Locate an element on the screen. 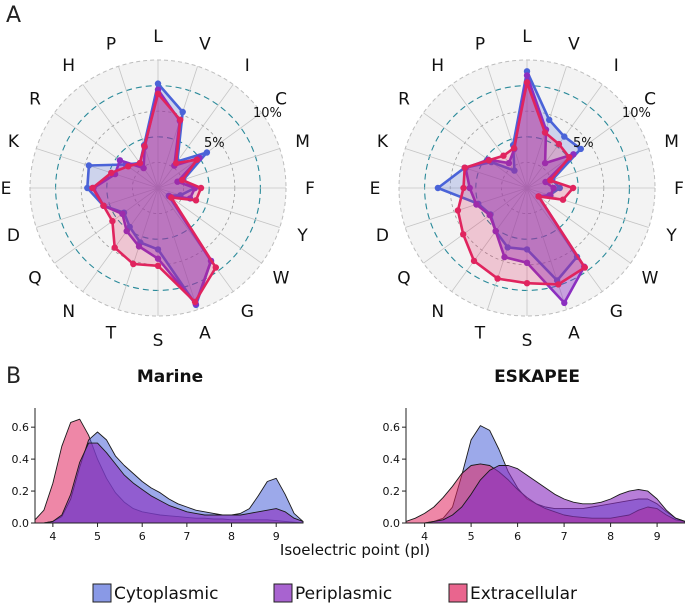  ring-label-5pct: 5% is located at coordinates (583, 143).